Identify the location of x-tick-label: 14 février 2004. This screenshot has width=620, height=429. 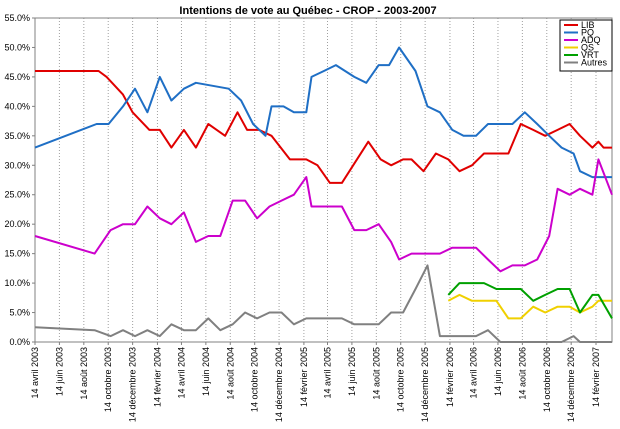
(157, 377).